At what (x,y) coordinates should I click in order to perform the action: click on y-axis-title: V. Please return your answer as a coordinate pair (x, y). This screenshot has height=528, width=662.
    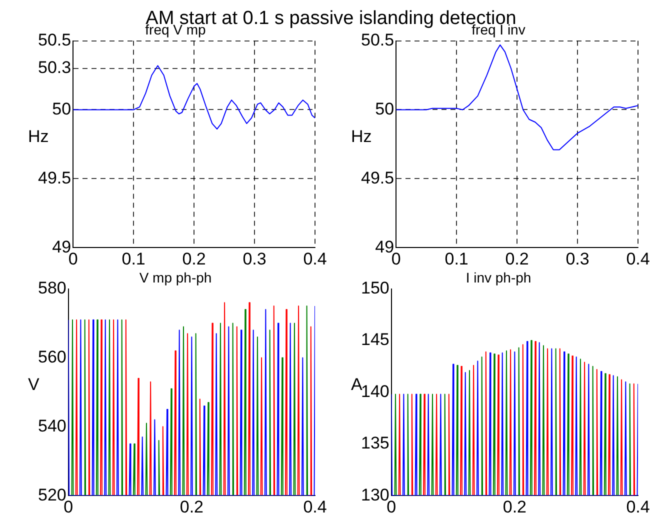
    Looking at the image, I should click on (34, 385).